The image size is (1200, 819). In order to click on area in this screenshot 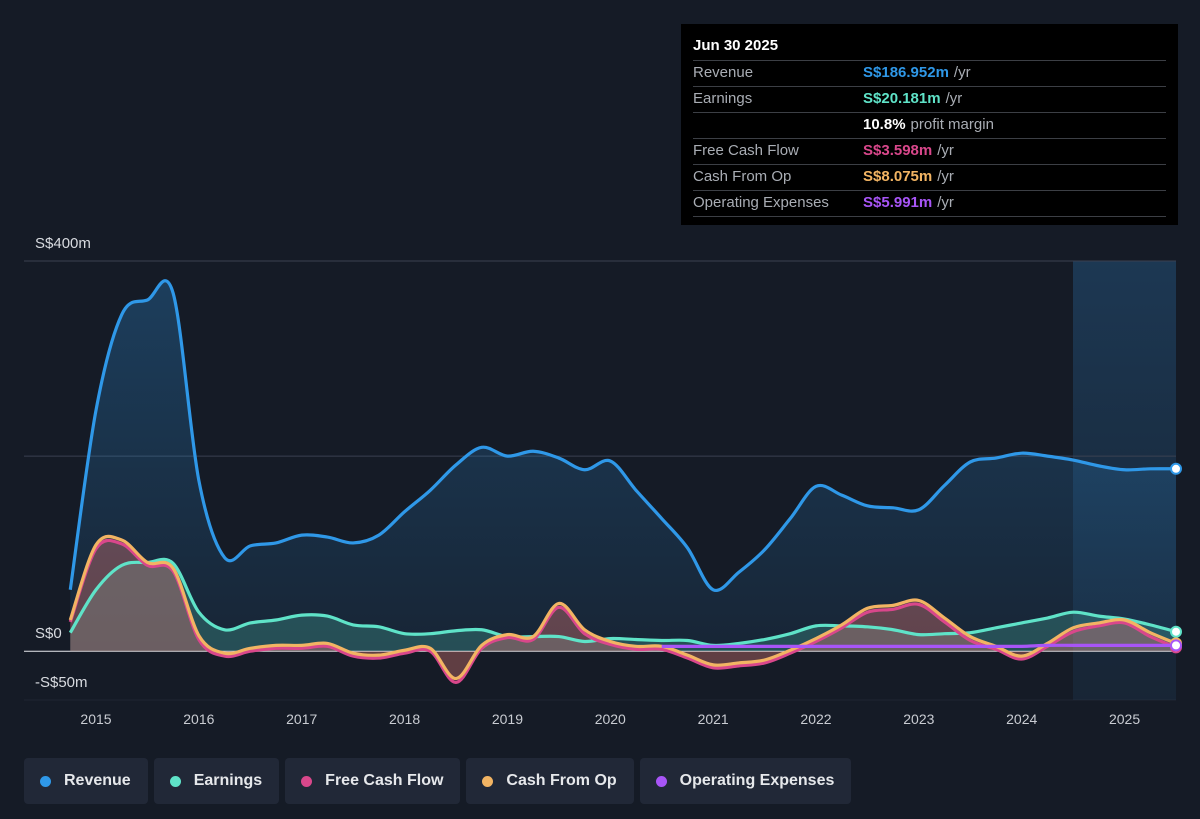, I will do `click(623, 605)`.